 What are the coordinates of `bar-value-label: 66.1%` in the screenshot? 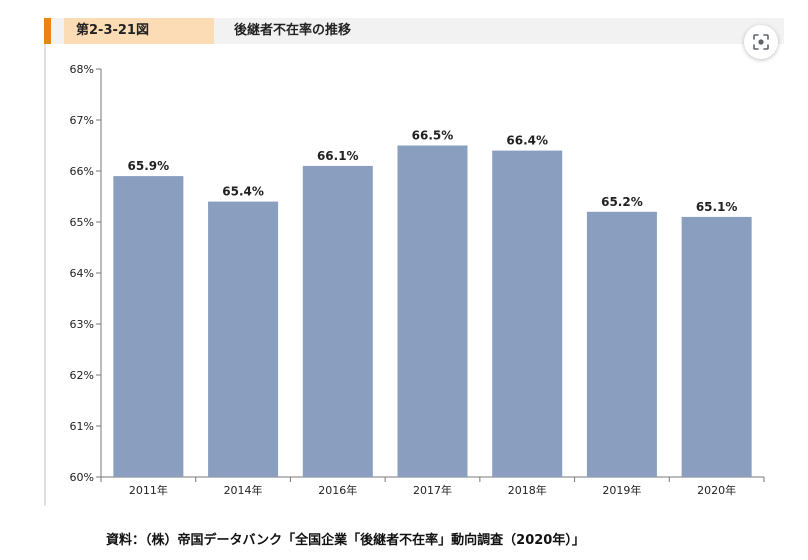 It's located at (338, 156).